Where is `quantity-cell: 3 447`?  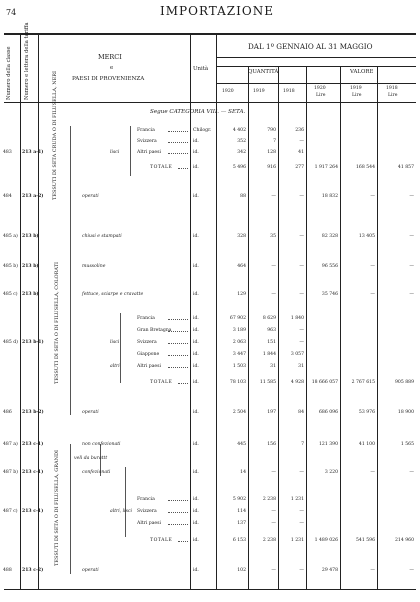 quantity-cell: 3 447 is located at coordinates (239, 354).